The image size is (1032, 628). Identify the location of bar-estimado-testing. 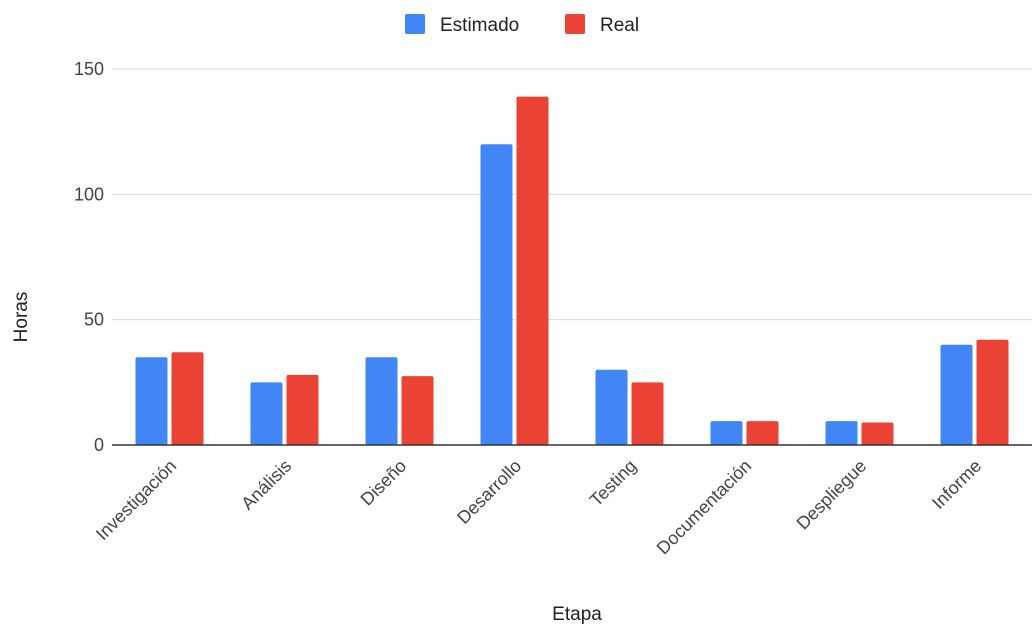
(611, 407).